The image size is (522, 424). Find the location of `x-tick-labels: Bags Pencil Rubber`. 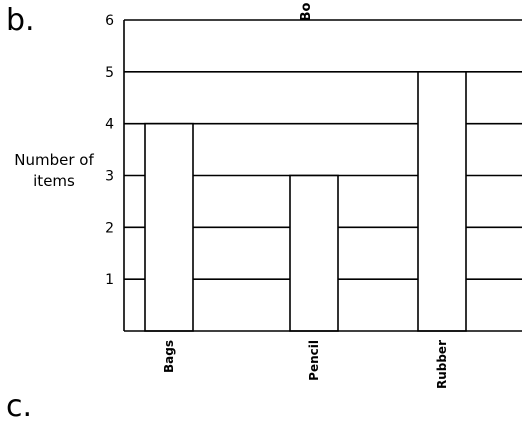

x-tick-labels: Bags Pencil Rubber is located at coordinates (305, 364).